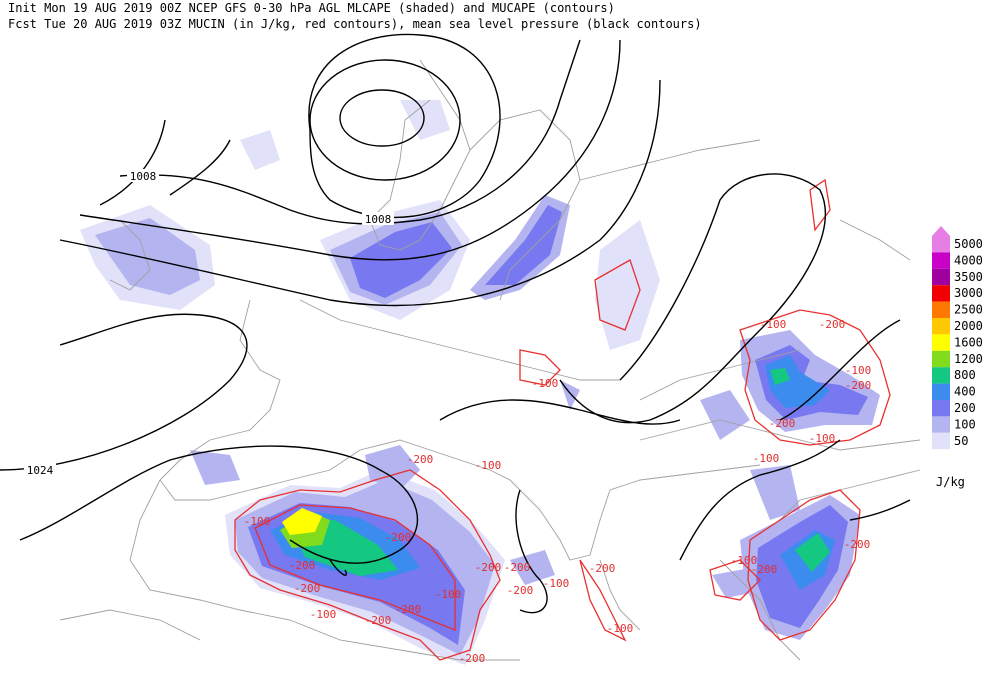 Image resolution: width=1000 pixels, height=680 pixels. What do you see at coordinates (968, 277) in the screenshot?
I see `legend-label: 3500` at bounding box center [968, 277].